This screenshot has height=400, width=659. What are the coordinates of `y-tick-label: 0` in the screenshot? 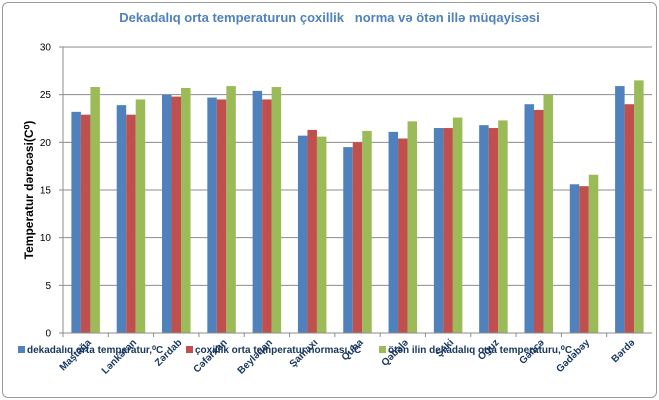 It's located at (48, 334).